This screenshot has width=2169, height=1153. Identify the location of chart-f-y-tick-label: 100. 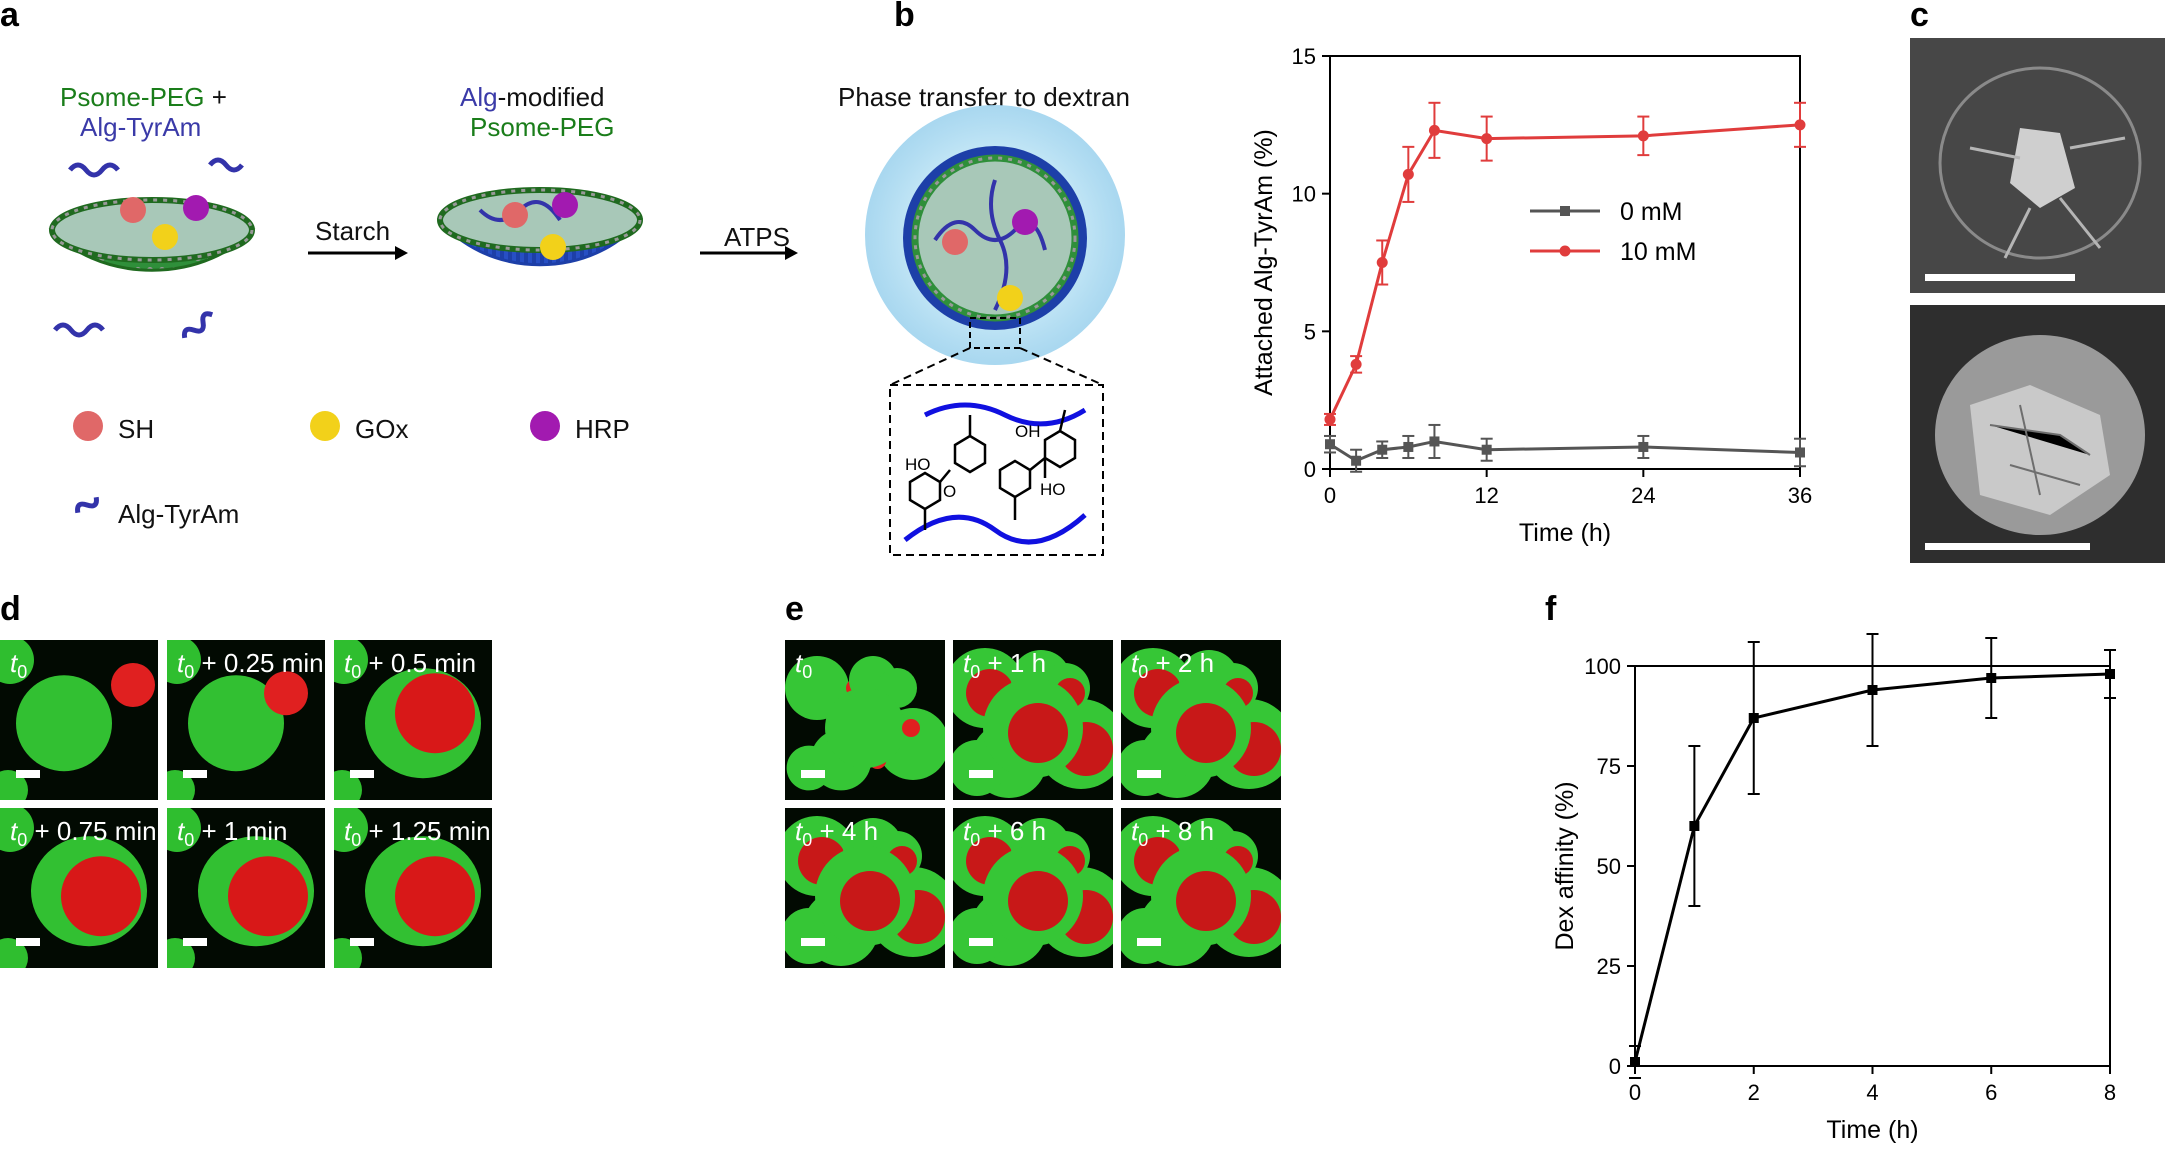
(1602, 666).